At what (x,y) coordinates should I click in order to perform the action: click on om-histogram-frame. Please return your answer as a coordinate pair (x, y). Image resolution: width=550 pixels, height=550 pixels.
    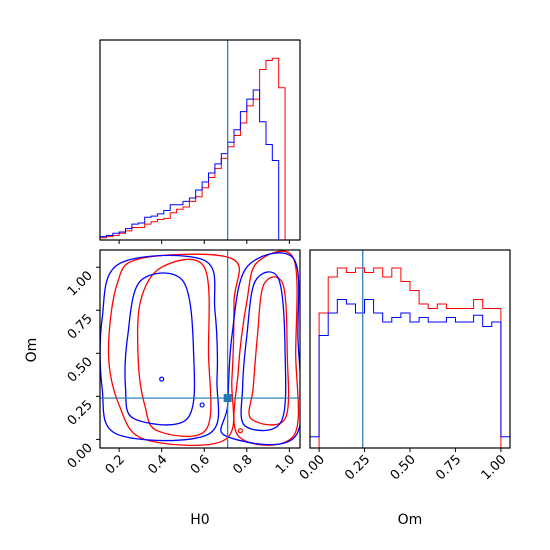
    Looking at the image, I should click on (410, 349).